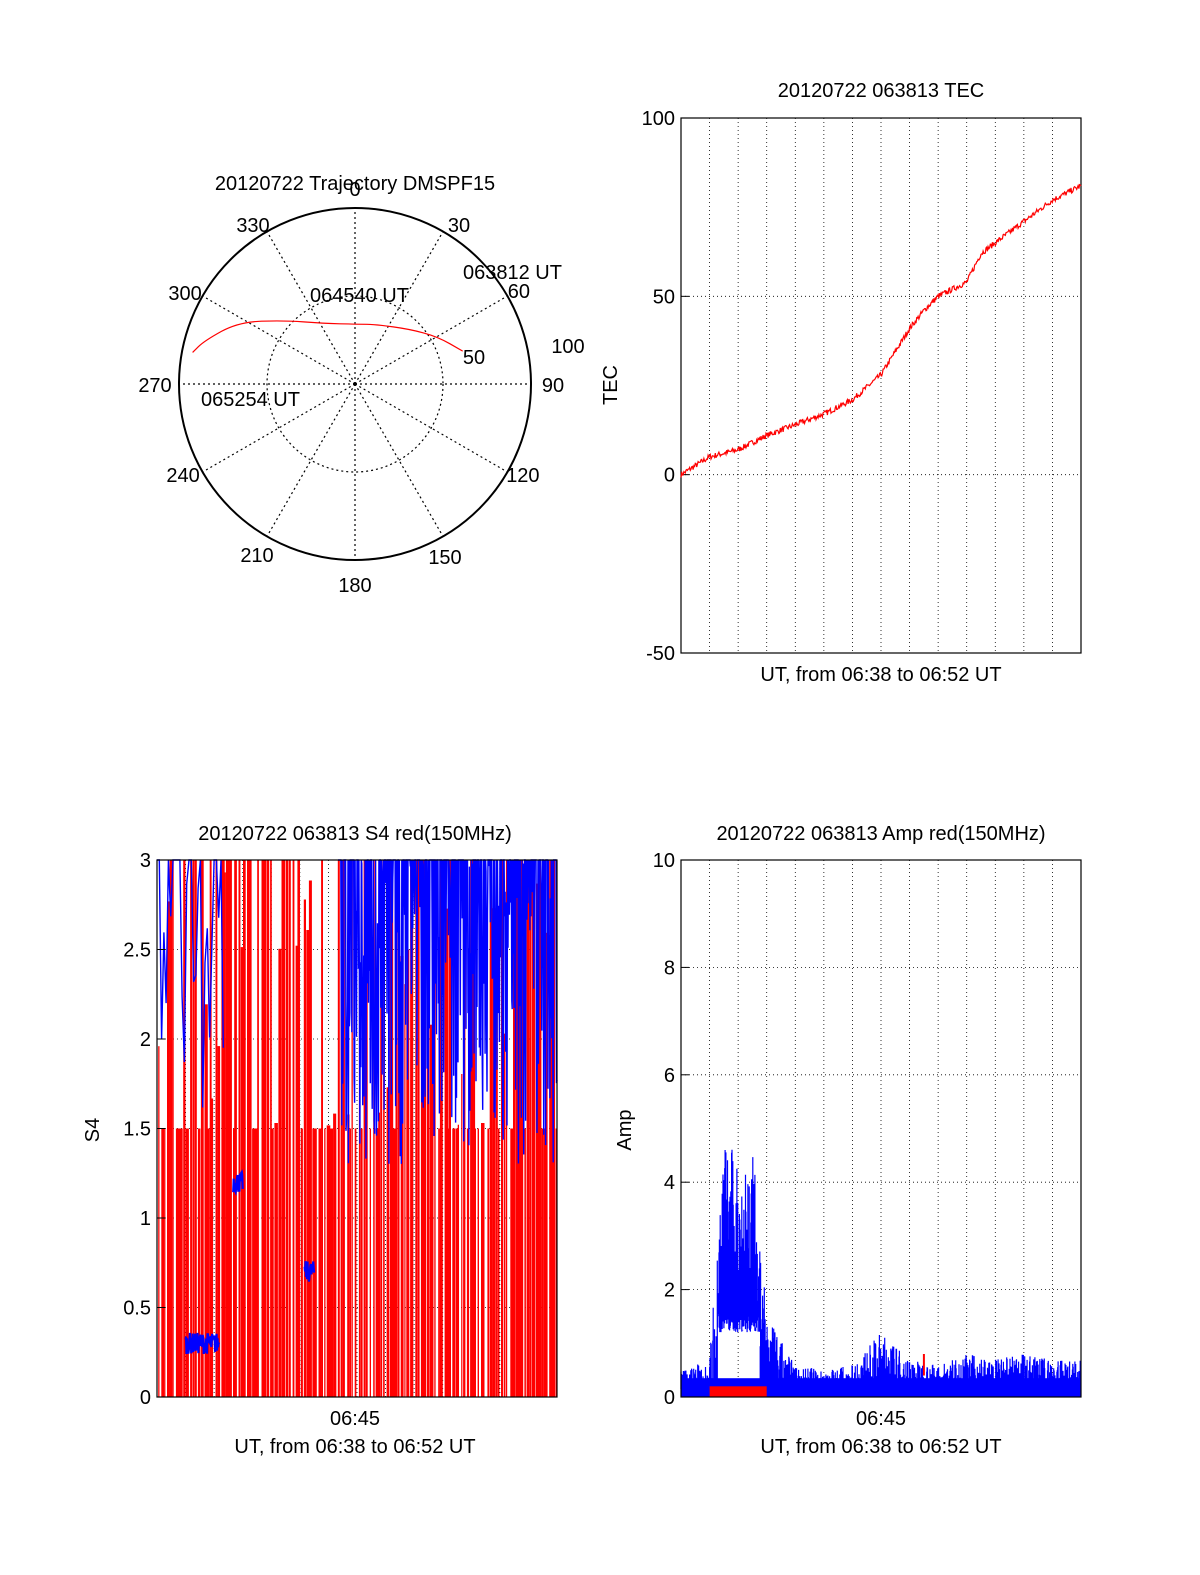 The height and width of the screenshot is (1575, 1200). Describe the element at coordinates (444, 558) in the screenshot. I see `polar-angle-label-150: 150` at that location.